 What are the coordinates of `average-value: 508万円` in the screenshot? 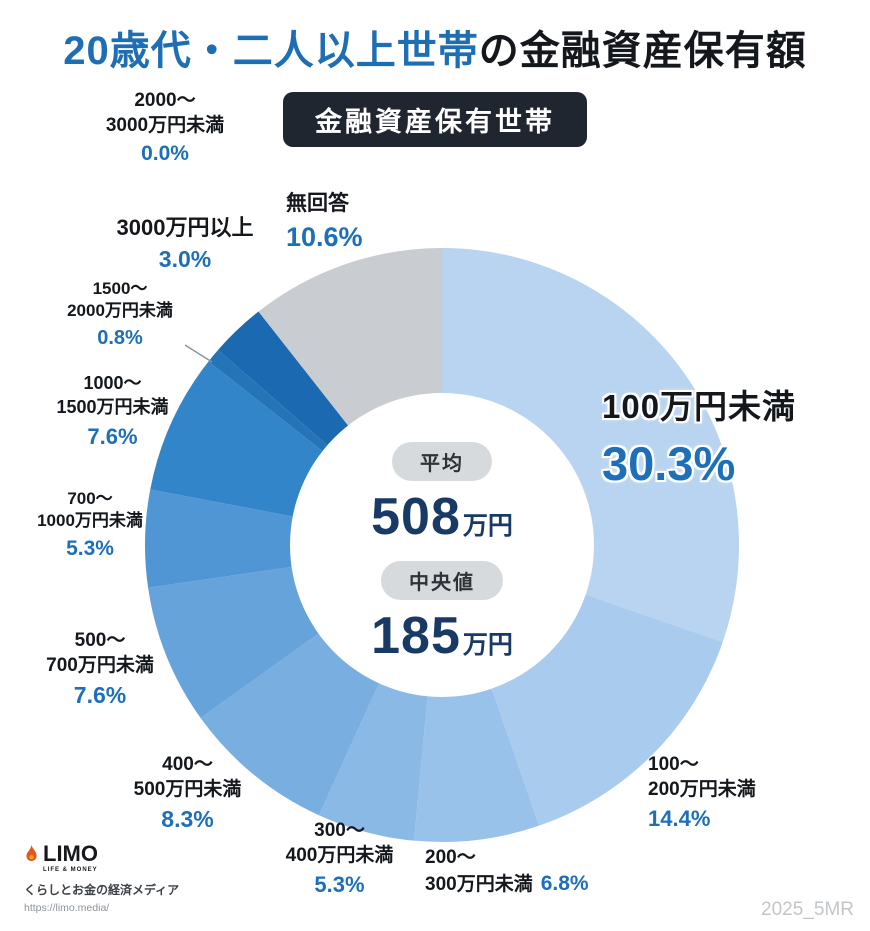 It's located at (442, 517).